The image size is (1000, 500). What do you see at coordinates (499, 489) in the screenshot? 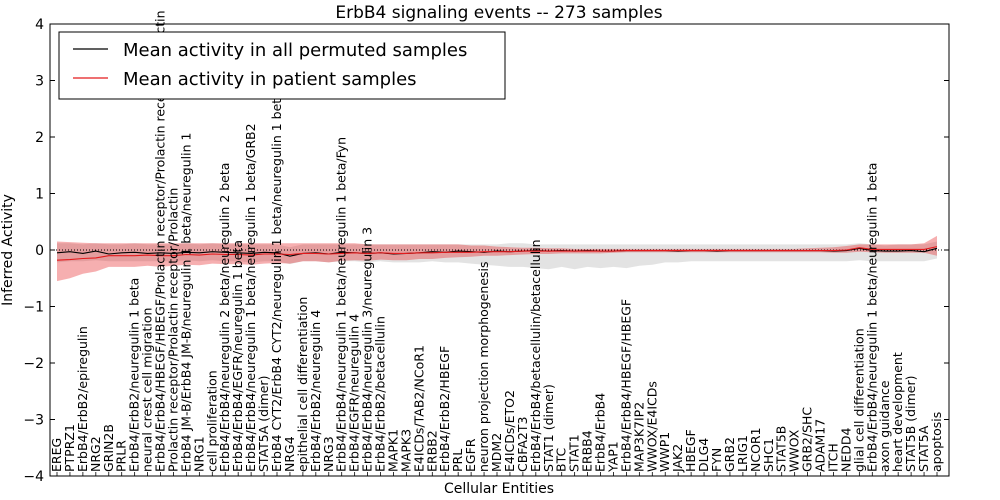
I see `x-axis-label: Cellular Entities` at bounding box center [499, 489].